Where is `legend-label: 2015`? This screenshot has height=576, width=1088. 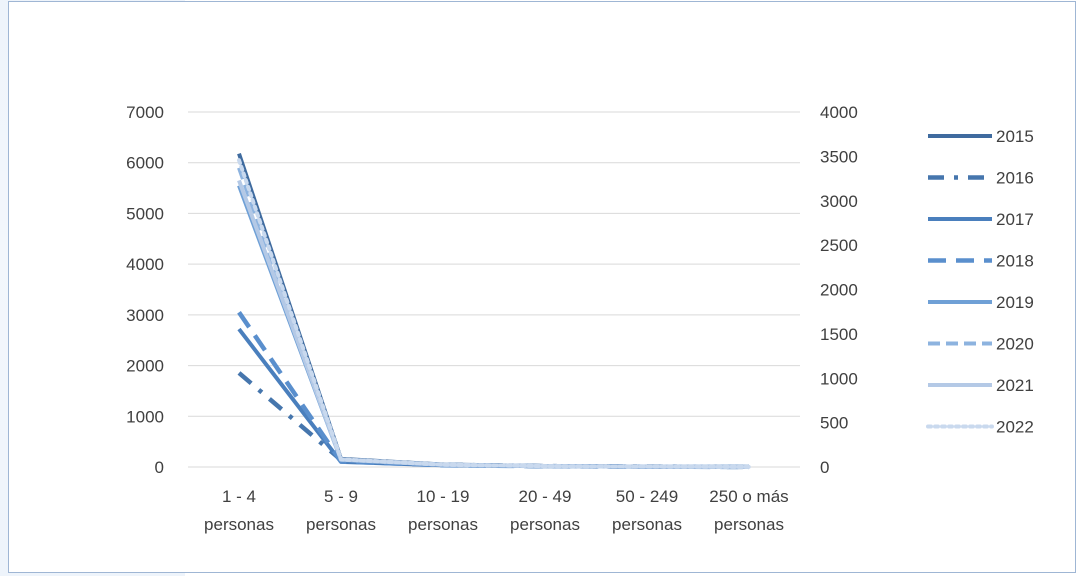 legend-label: 2015 is located at coordinates (1015, 136).